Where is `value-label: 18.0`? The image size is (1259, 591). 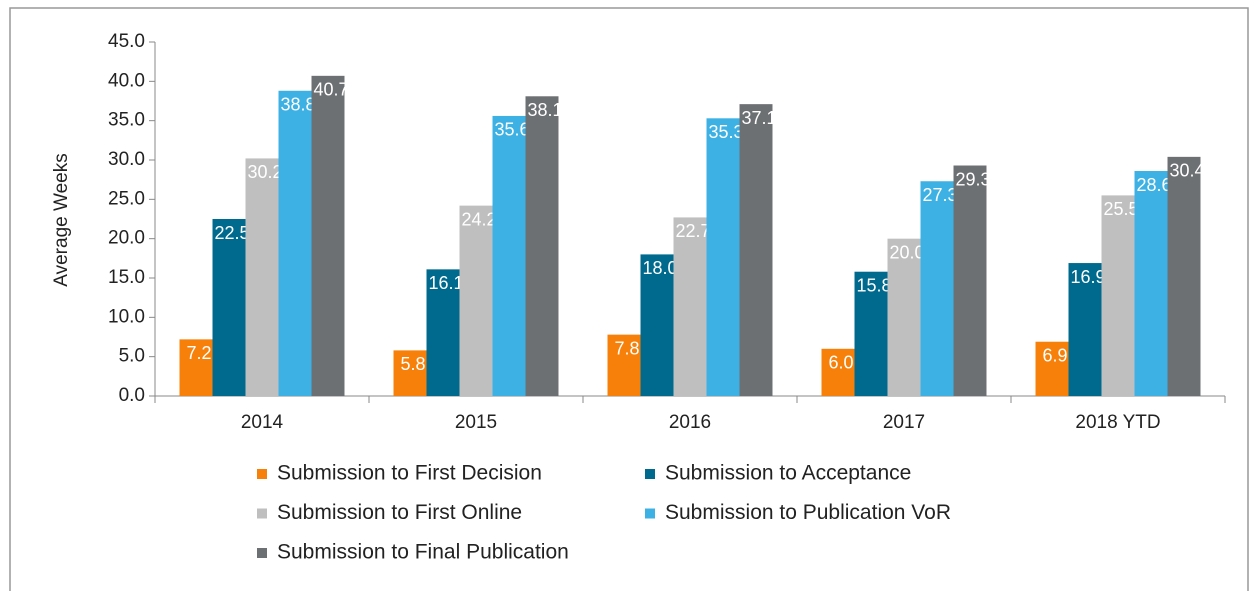 value-label: 18.0 is located at coordinates (659, 268).